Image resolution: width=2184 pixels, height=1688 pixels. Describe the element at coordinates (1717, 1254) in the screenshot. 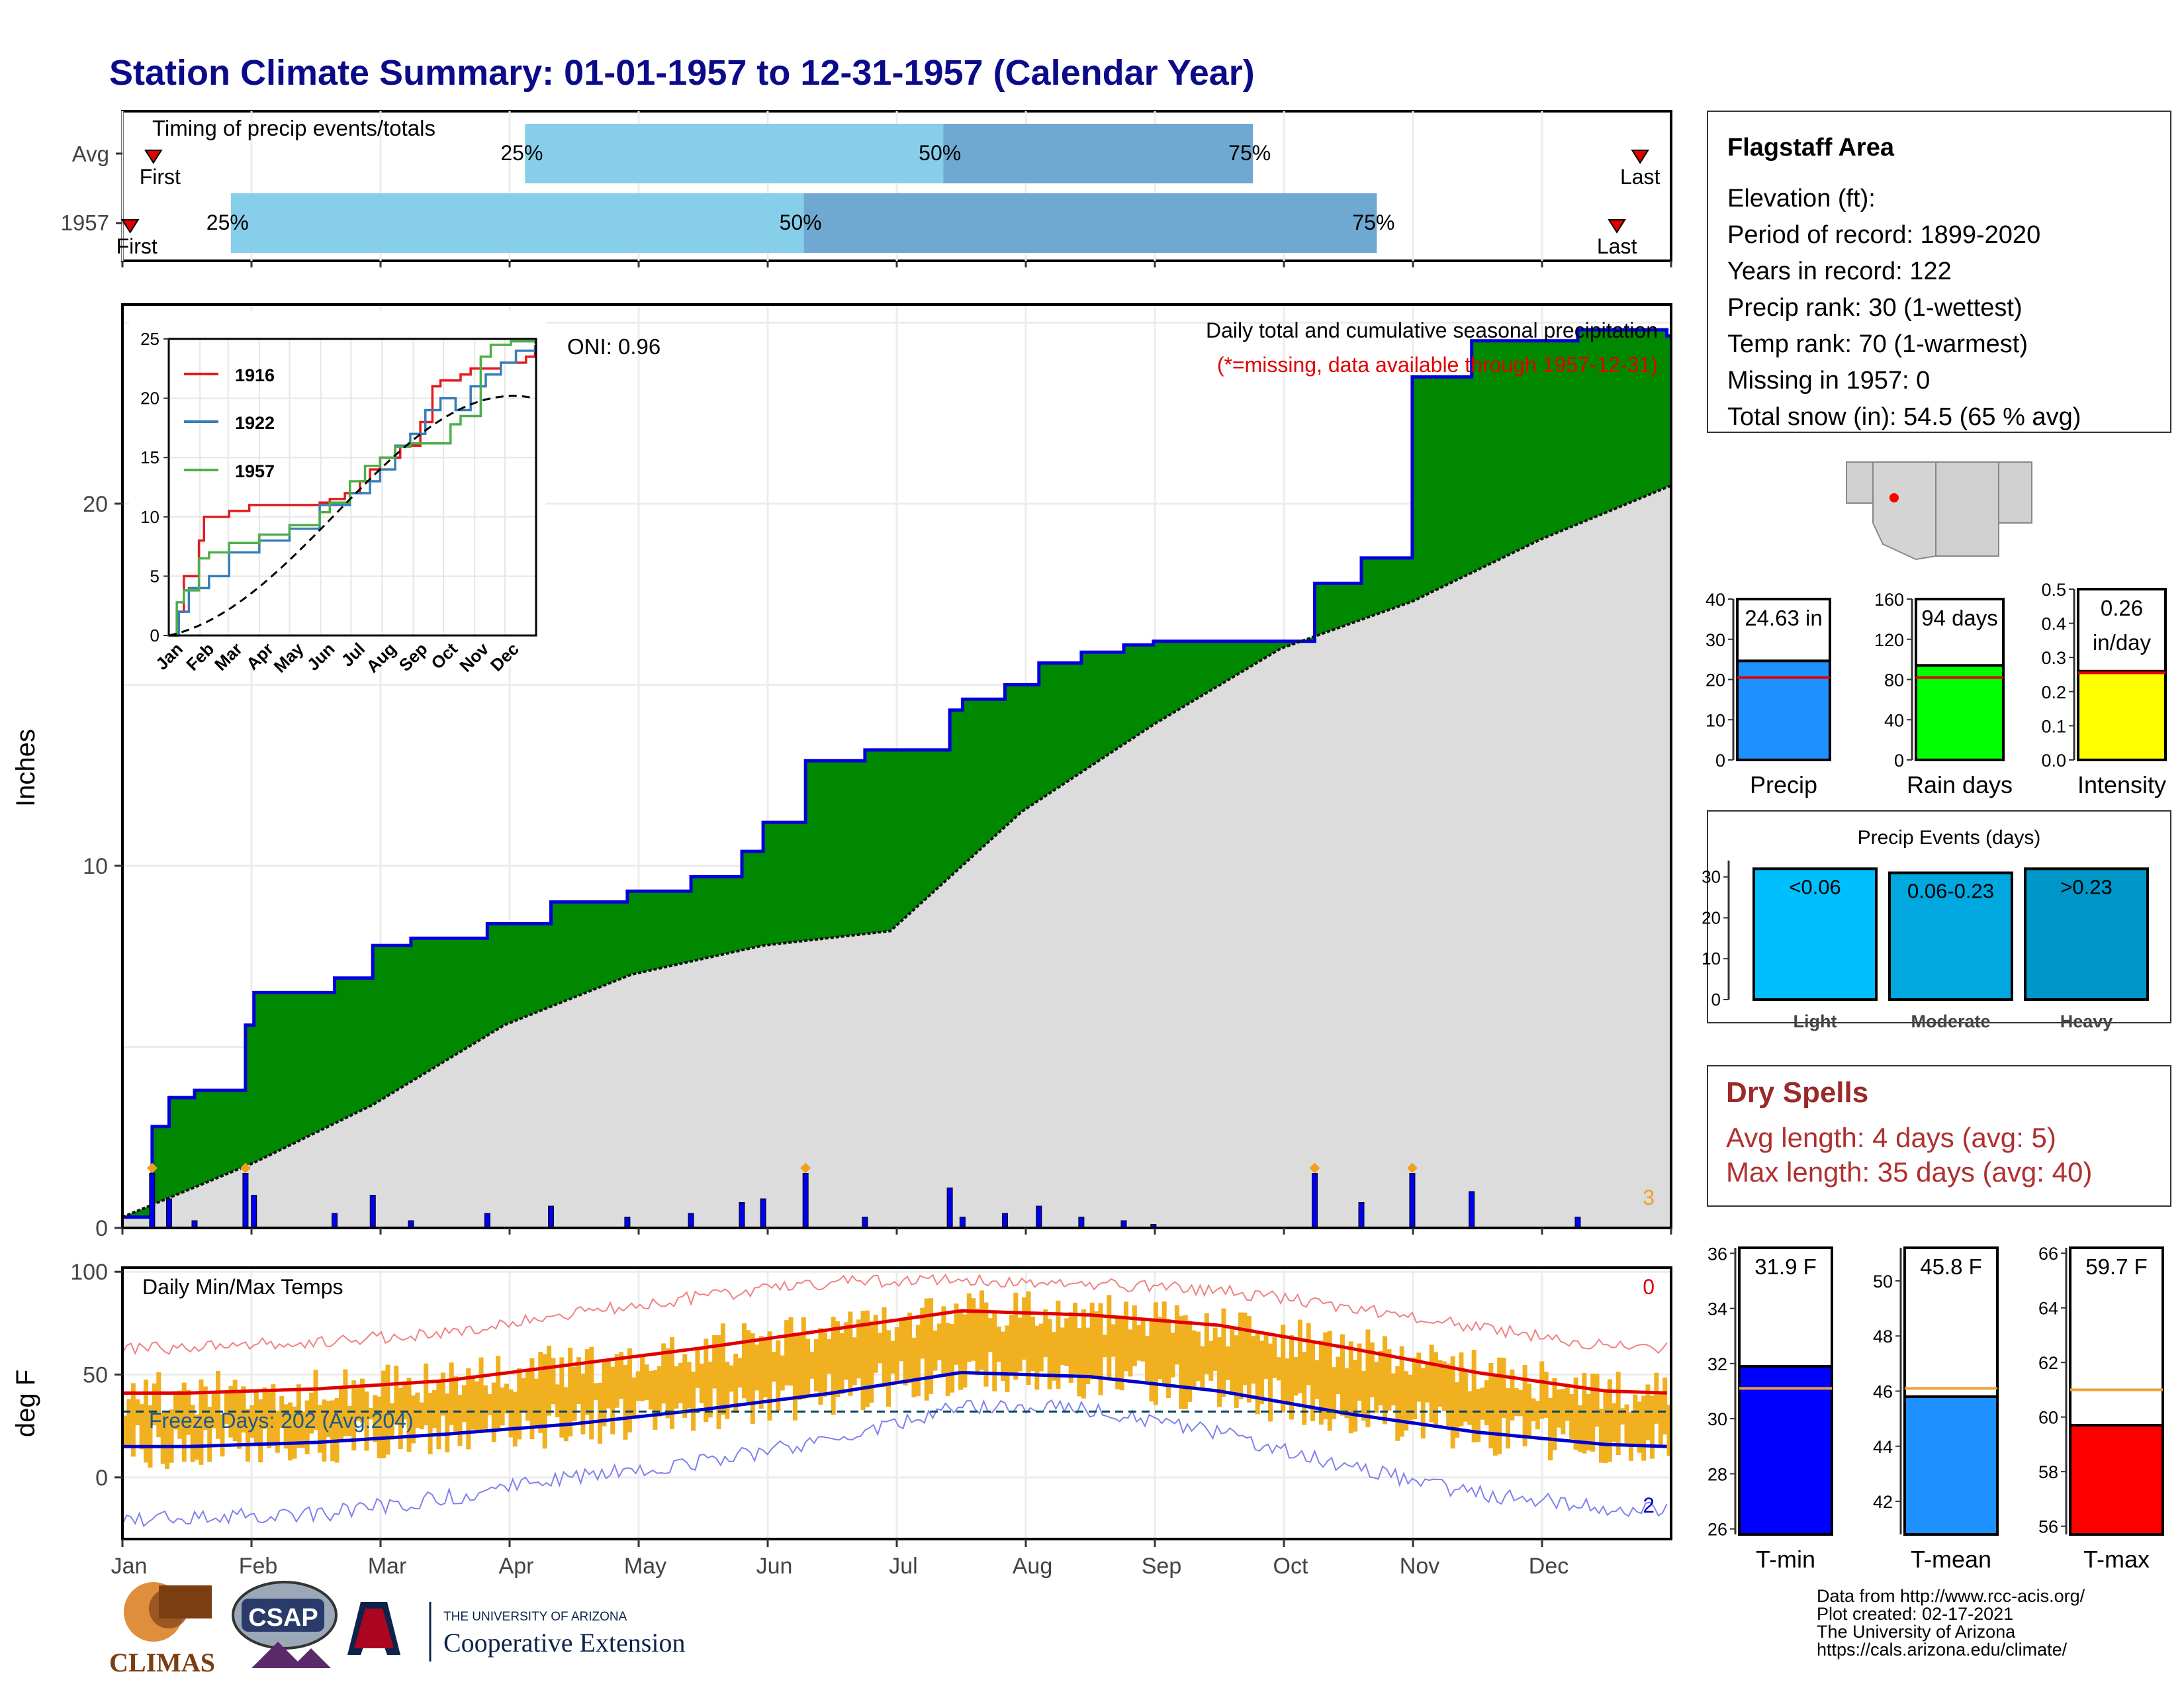

I see `t-min-tick-label: 36` at that location.